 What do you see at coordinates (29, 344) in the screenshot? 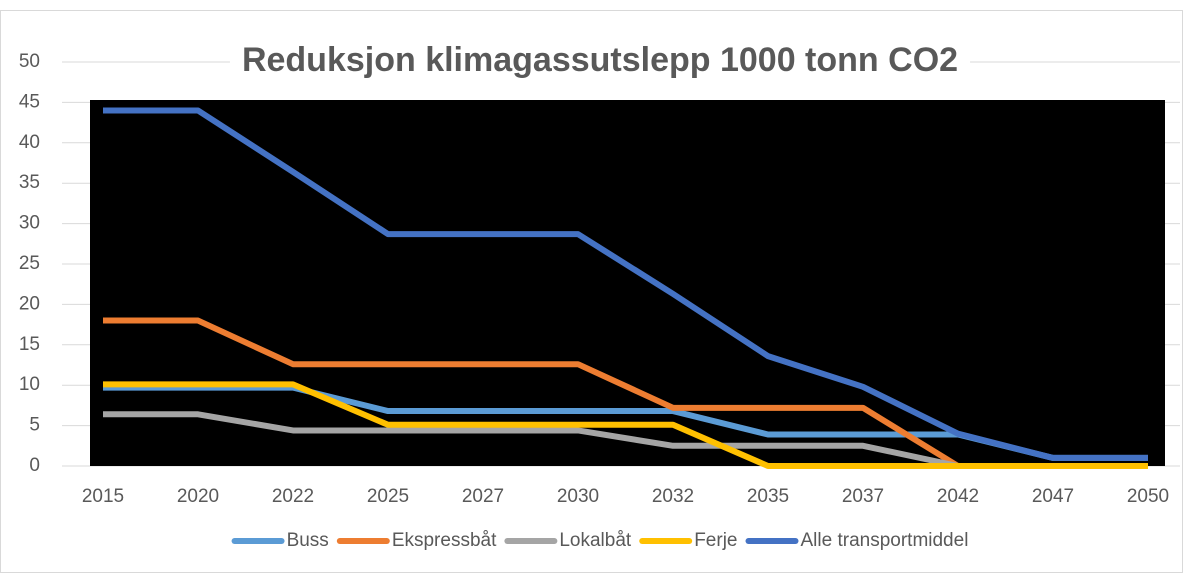
I see `y-tick-label: 15` at bounding box center [29, 344].